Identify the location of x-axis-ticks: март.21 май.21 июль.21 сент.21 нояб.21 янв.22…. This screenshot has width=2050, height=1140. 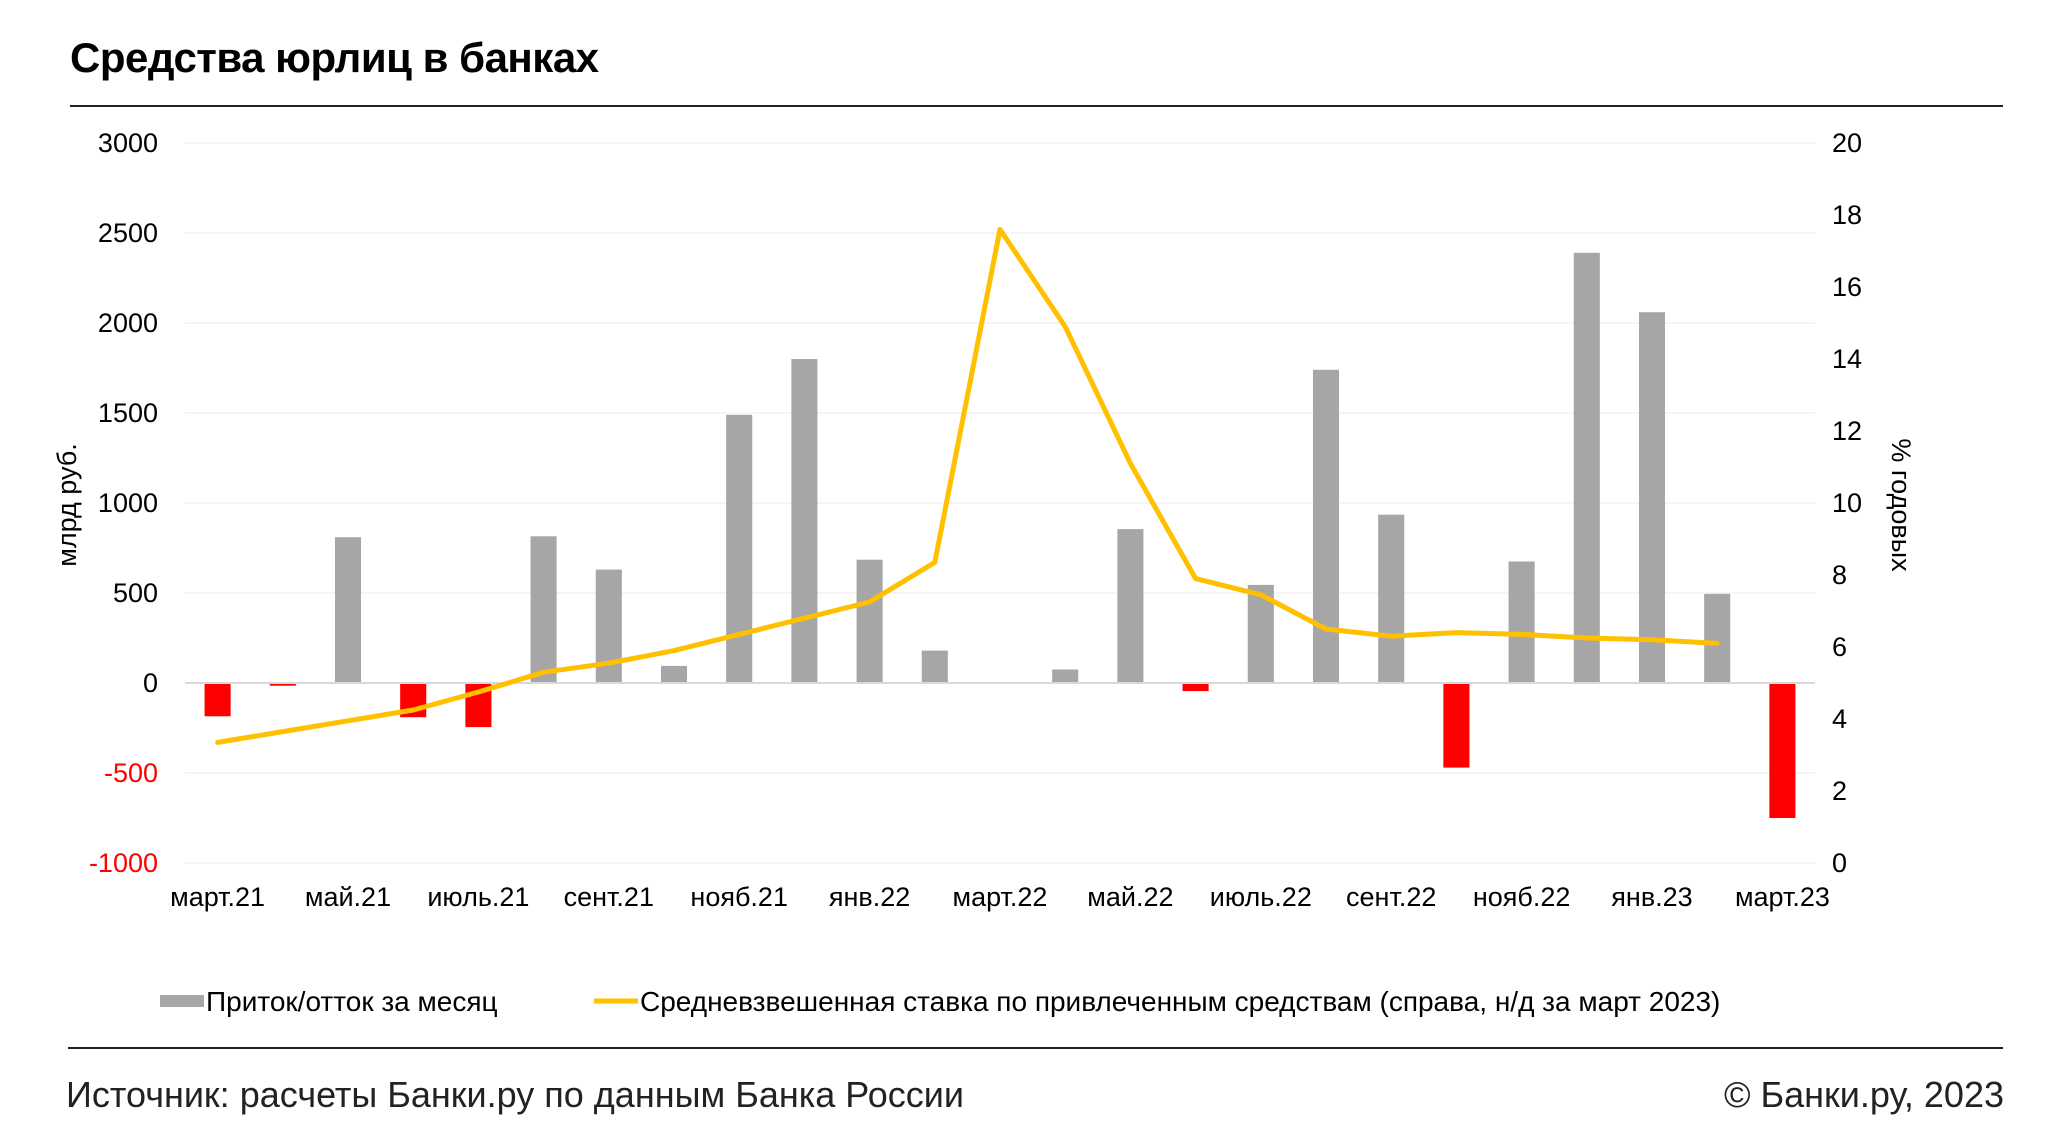
(1000, 897).